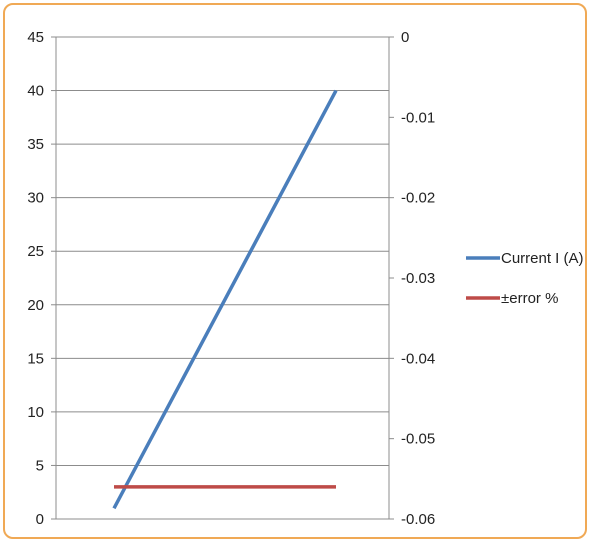 The height and width of the screenshot is (546, 594). What do you see at coordinates (35, 198) in the screenshot?
I see `left-tick-label: 30` at bounding box center [35, 198].